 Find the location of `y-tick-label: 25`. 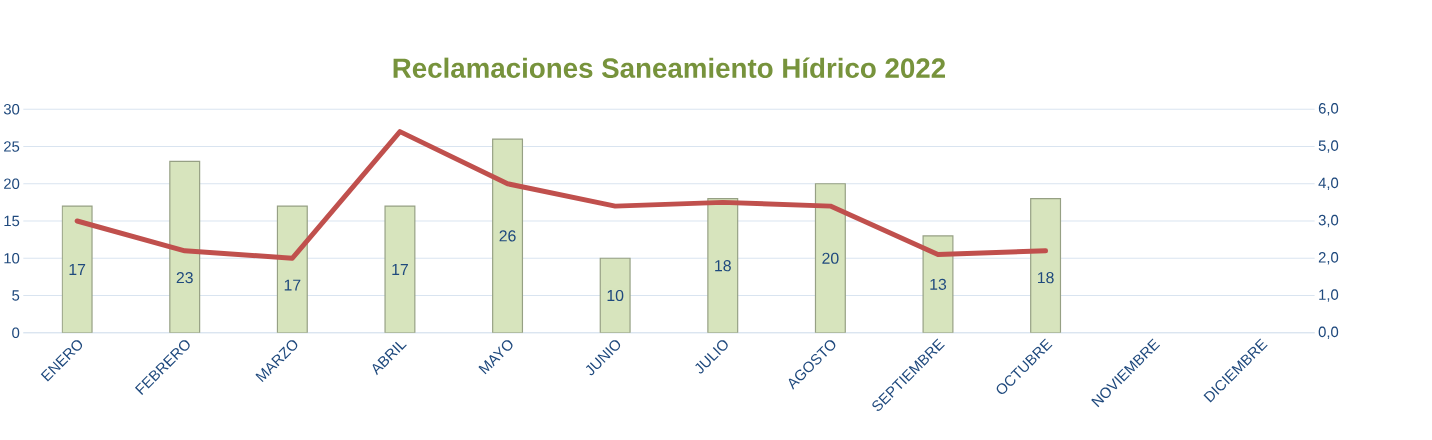

y-tick-label: 25 is located at coordinates (12, 146).